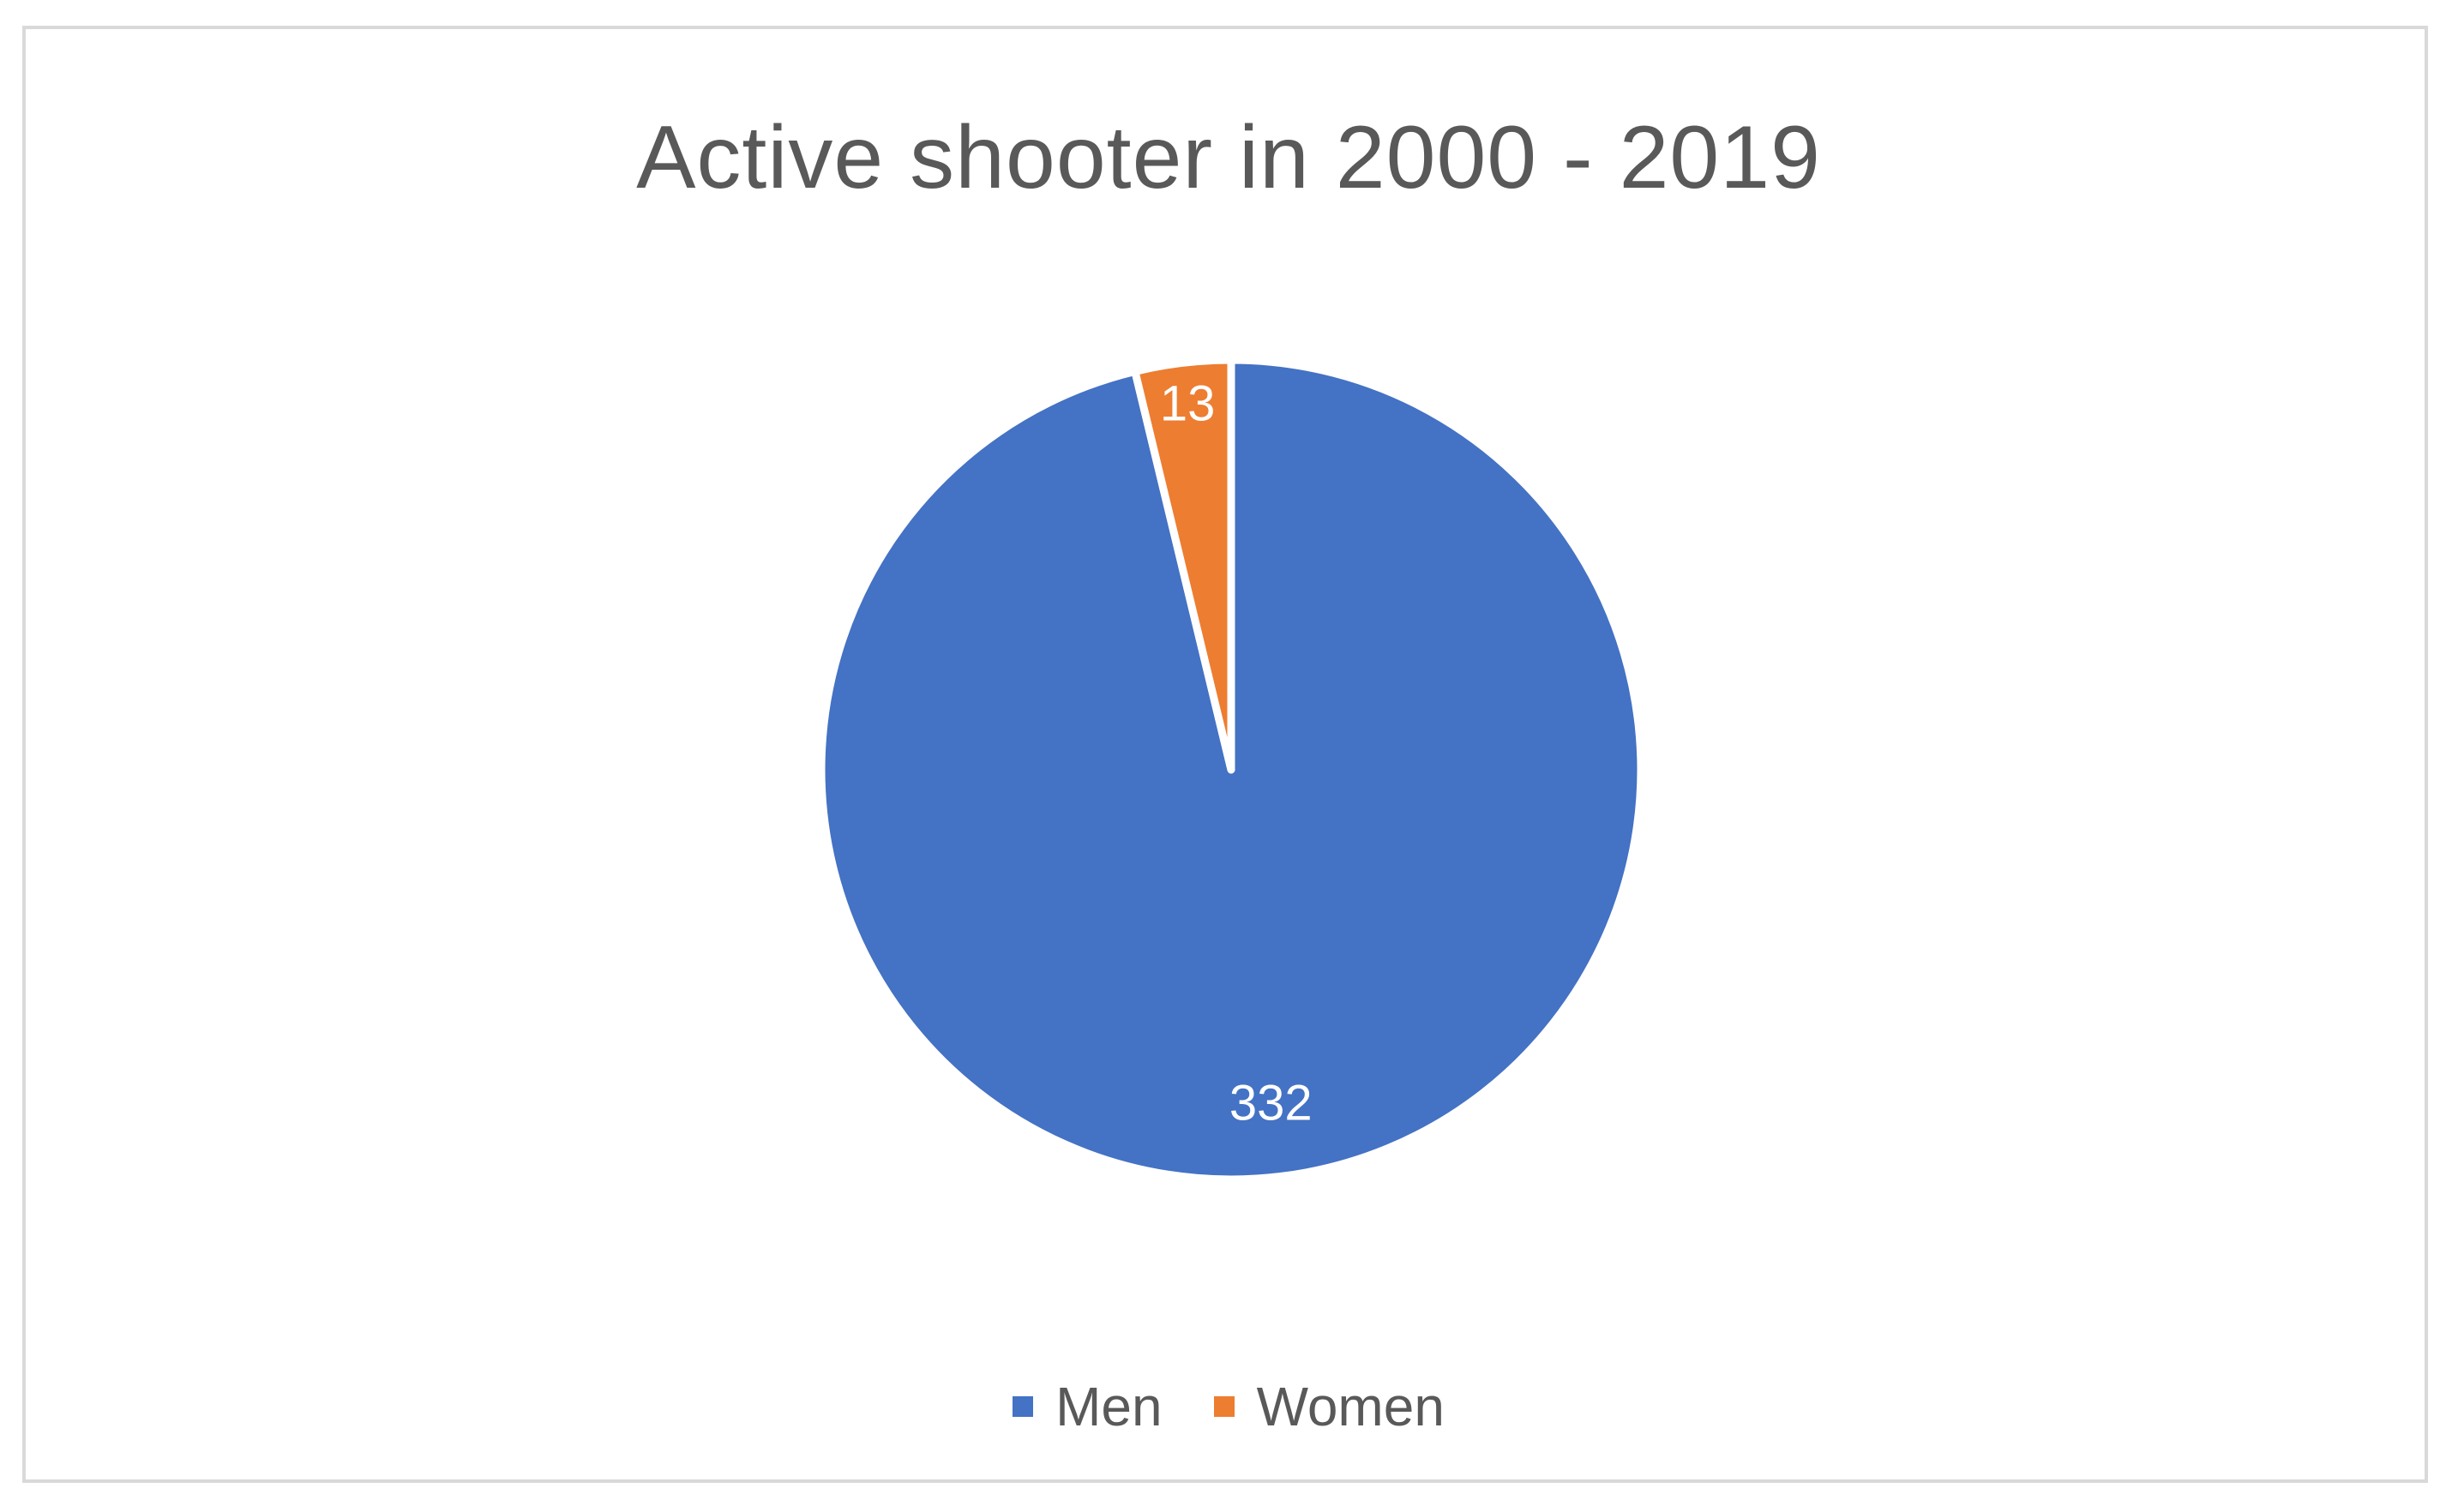  What do you see at coordinates (1183, 565) in the screenshot?
I see `pie-slice-women` at bounding box center [1183, 565].